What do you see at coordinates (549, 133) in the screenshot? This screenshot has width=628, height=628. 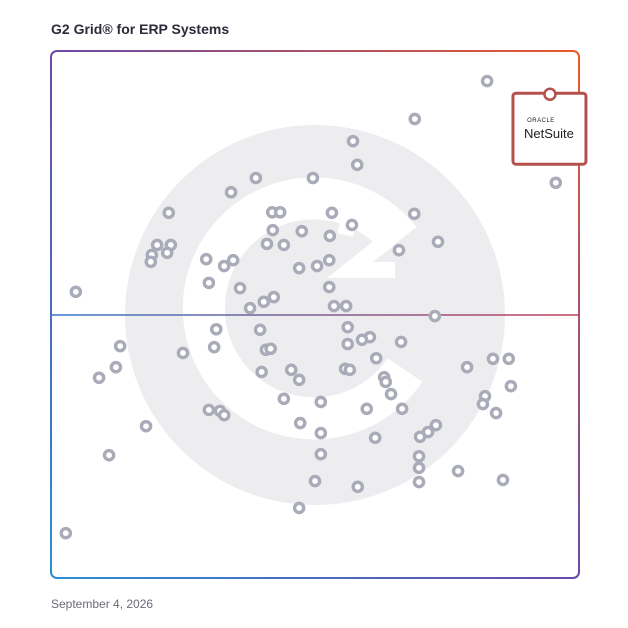 I see `product-label: NetSuite` at bounding box center [549, 133].